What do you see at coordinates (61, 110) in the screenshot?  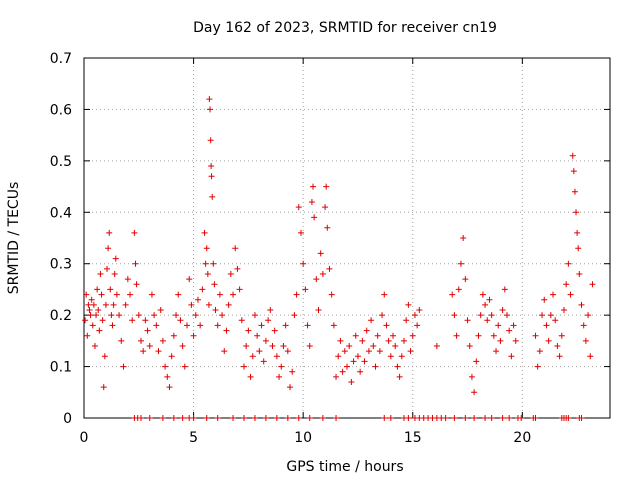 I see `y-tick-label: 0.6` at bounding box center [61, 110].